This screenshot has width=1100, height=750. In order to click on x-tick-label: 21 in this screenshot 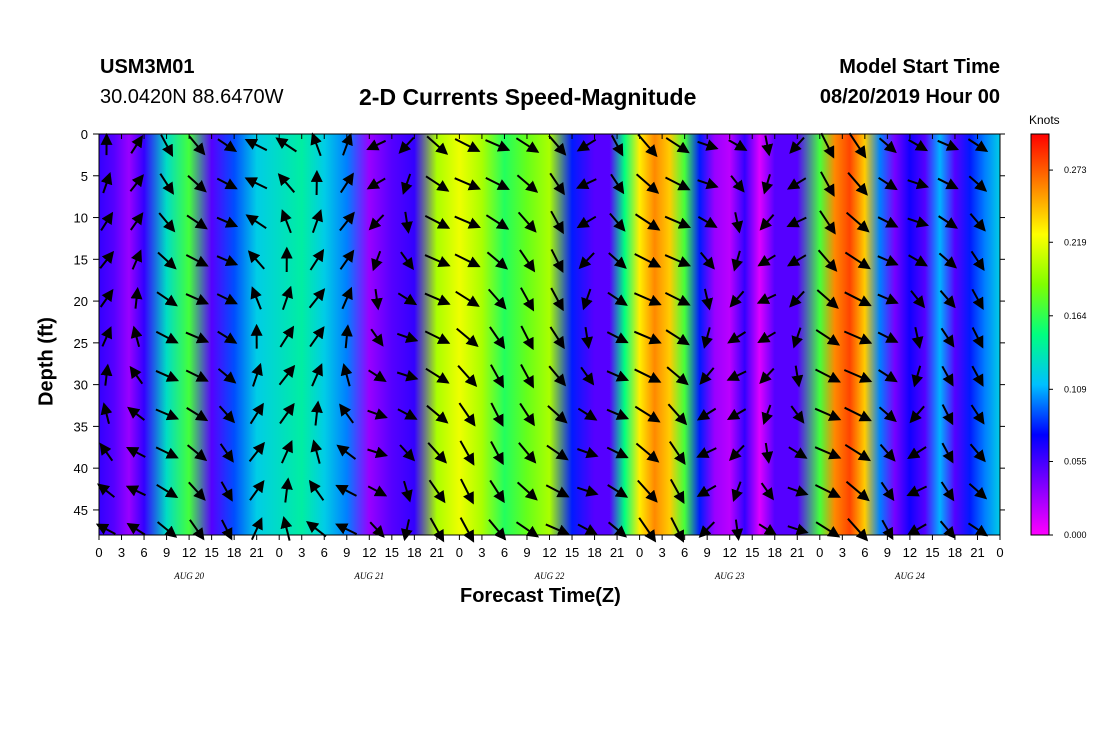, I will do `click(256, 552)`.